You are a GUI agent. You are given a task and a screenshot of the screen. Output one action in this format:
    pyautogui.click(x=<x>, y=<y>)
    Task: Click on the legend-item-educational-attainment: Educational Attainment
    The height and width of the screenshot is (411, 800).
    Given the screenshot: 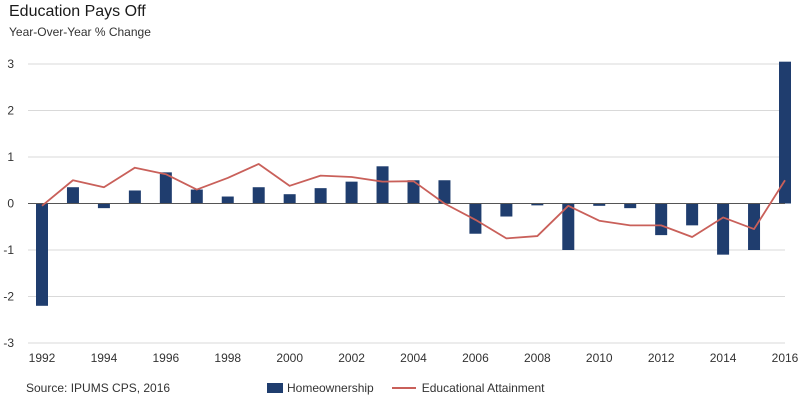 What is the action you would take?
    pyautogui.click(x=468, y=388)
    